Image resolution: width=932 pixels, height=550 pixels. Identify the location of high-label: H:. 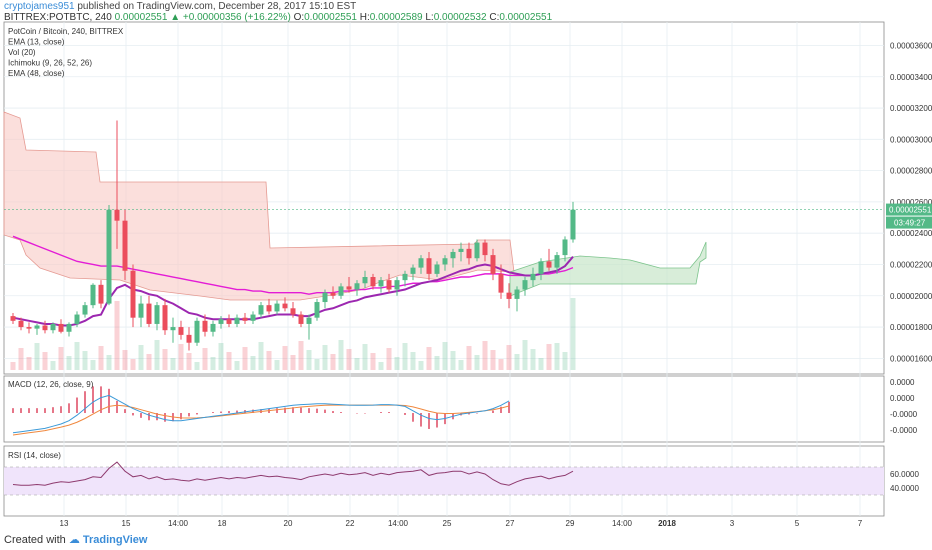
(364, 17).